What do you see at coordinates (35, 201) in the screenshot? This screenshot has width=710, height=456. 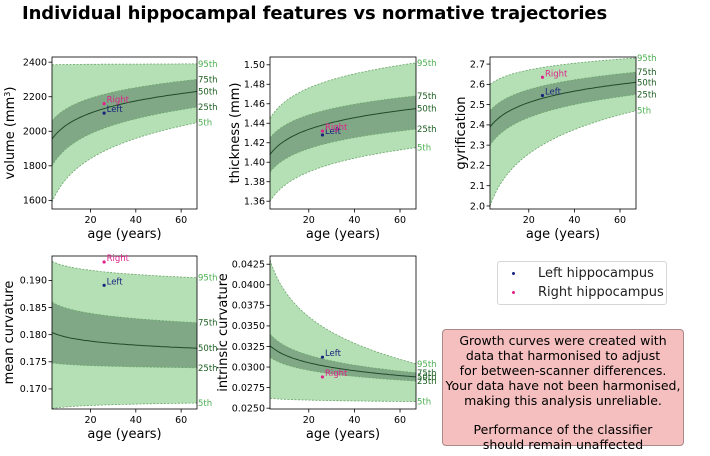 I see `y-tick-label: 1600` at bounding box center [35, 201].